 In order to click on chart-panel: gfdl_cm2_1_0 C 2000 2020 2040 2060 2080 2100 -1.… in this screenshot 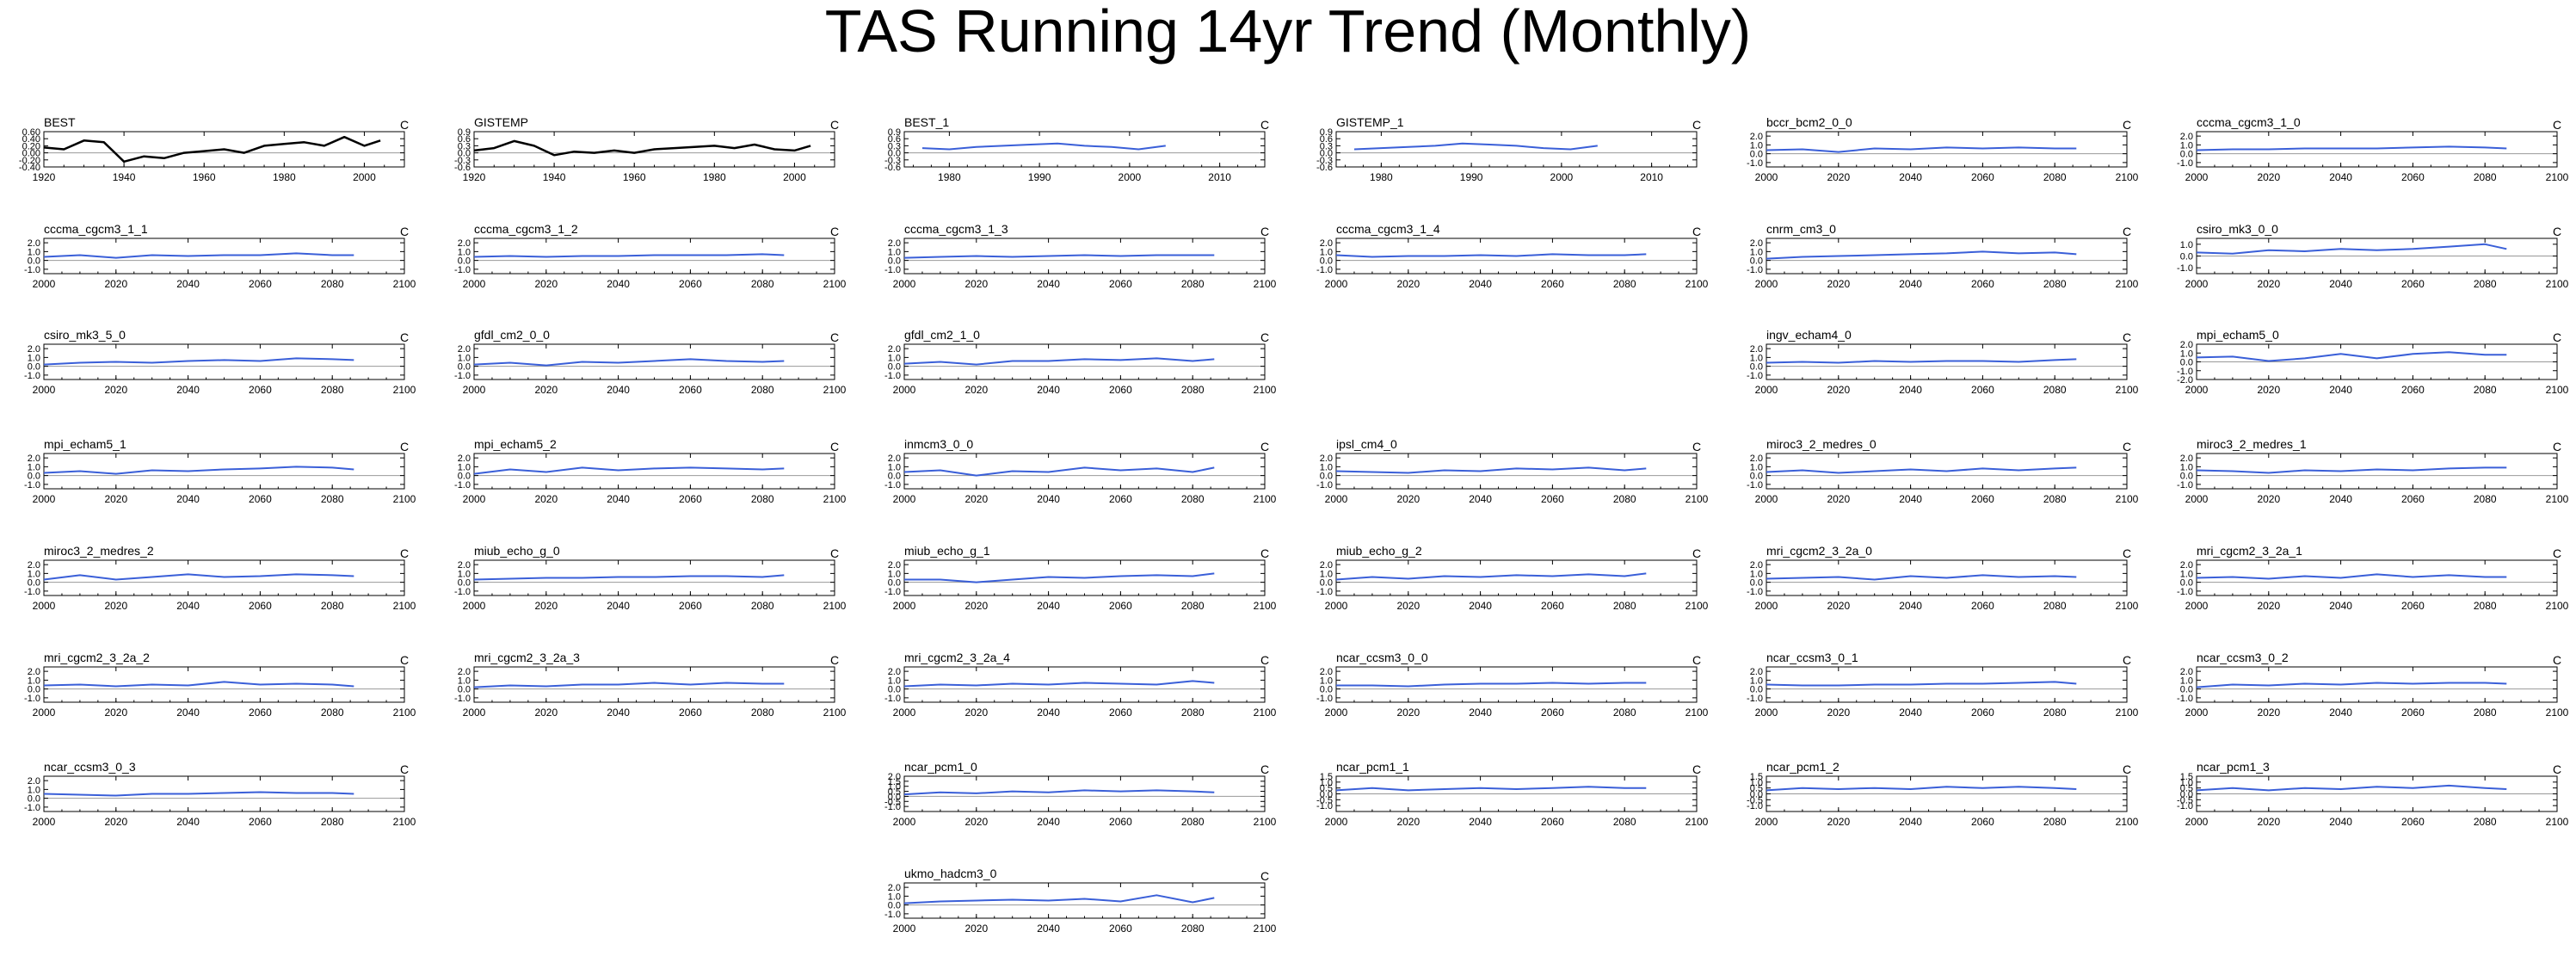, I will do `click(1080, 362)`.